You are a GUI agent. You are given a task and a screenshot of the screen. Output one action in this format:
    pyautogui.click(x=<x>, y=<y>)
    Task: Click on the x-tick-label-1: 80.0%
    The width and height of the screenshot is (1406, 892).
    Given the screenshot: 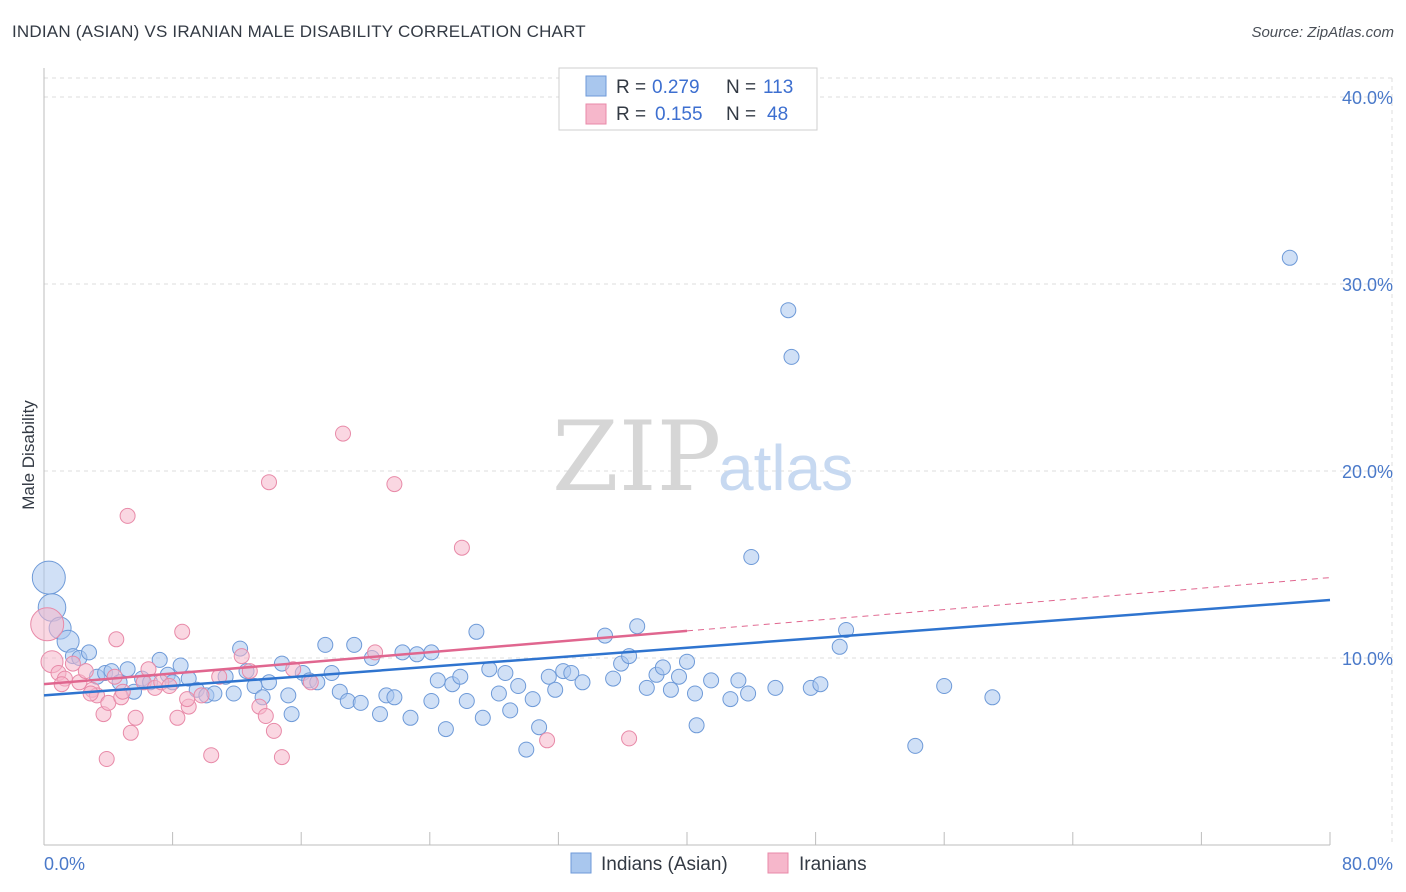 What is the action you would take?
    pyautogui.click(x=1367, y=864)
    